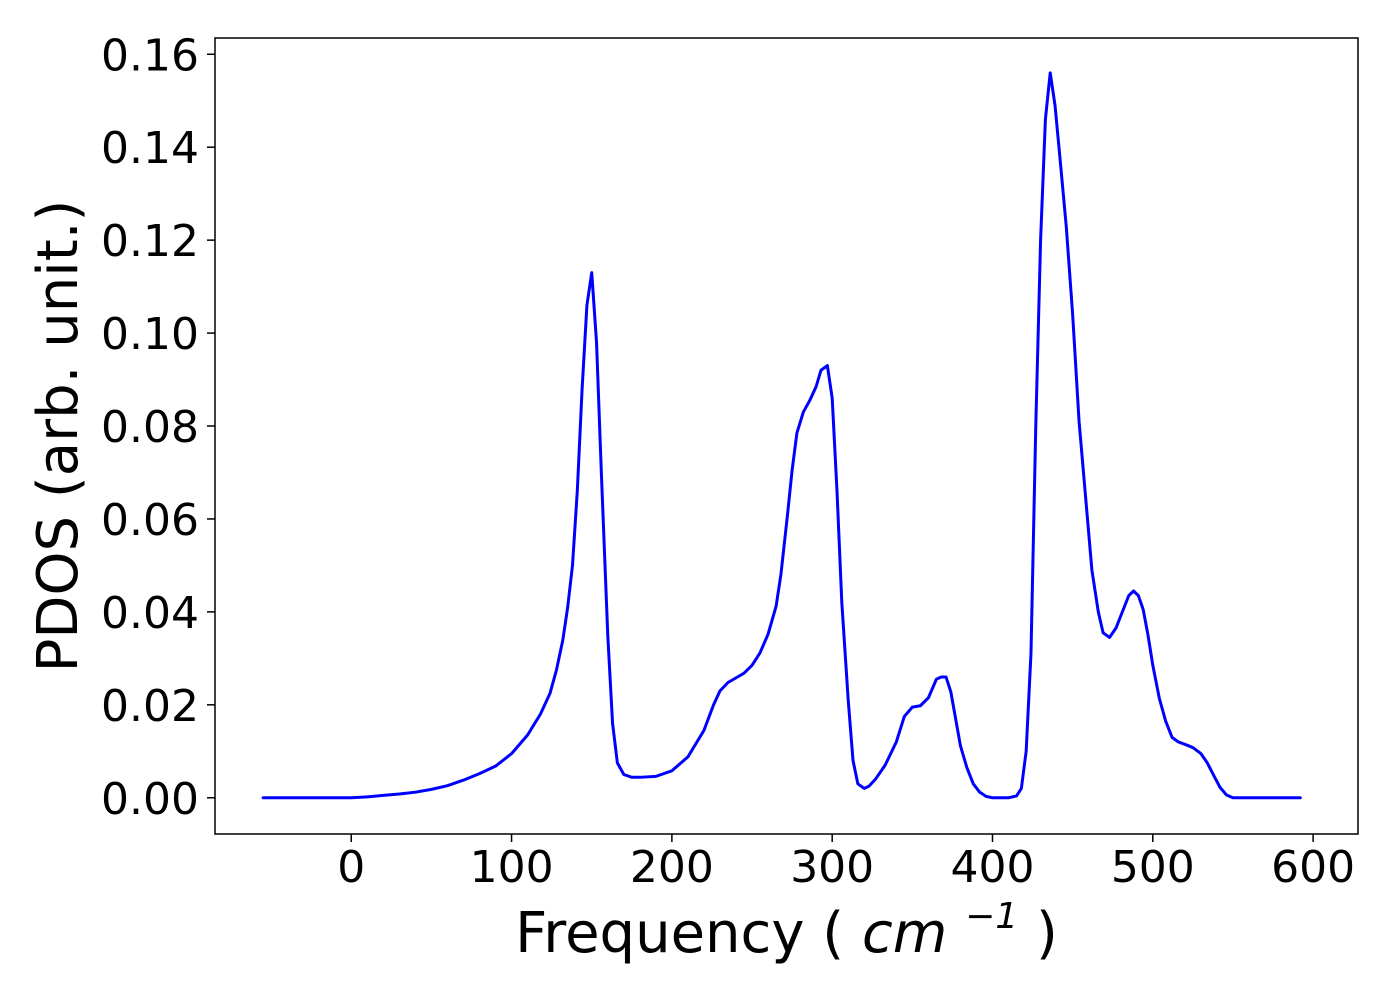 The height and width of the screenshot is (1000, 1400). Describe the element at coordinates (991, 916) in the screenshot. I see `x-axis-unit-exponent: −1` at that location.